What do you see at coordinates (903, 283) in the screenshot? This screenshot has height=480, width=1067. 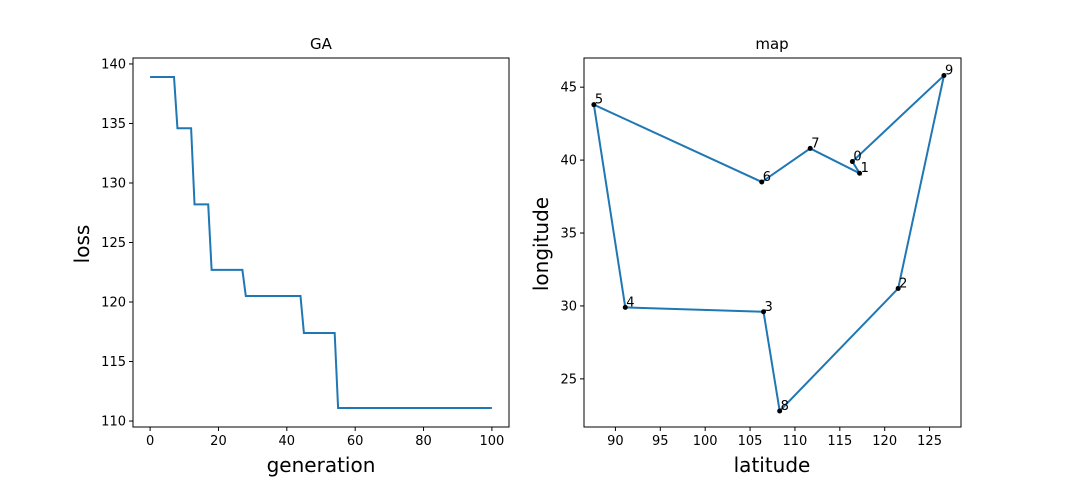 I see `map-city-label: 2` at bounding box center [903, 283].